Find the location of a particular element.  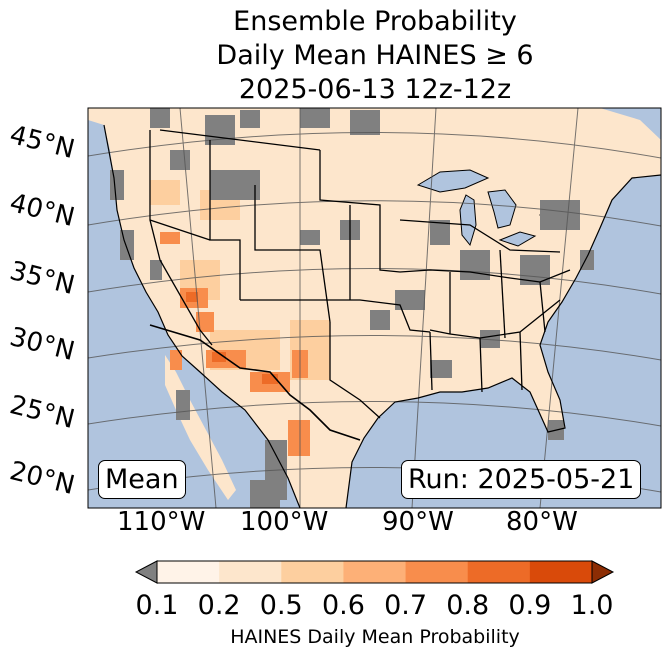

probability-patches-max is located at coordinates (232, 338).